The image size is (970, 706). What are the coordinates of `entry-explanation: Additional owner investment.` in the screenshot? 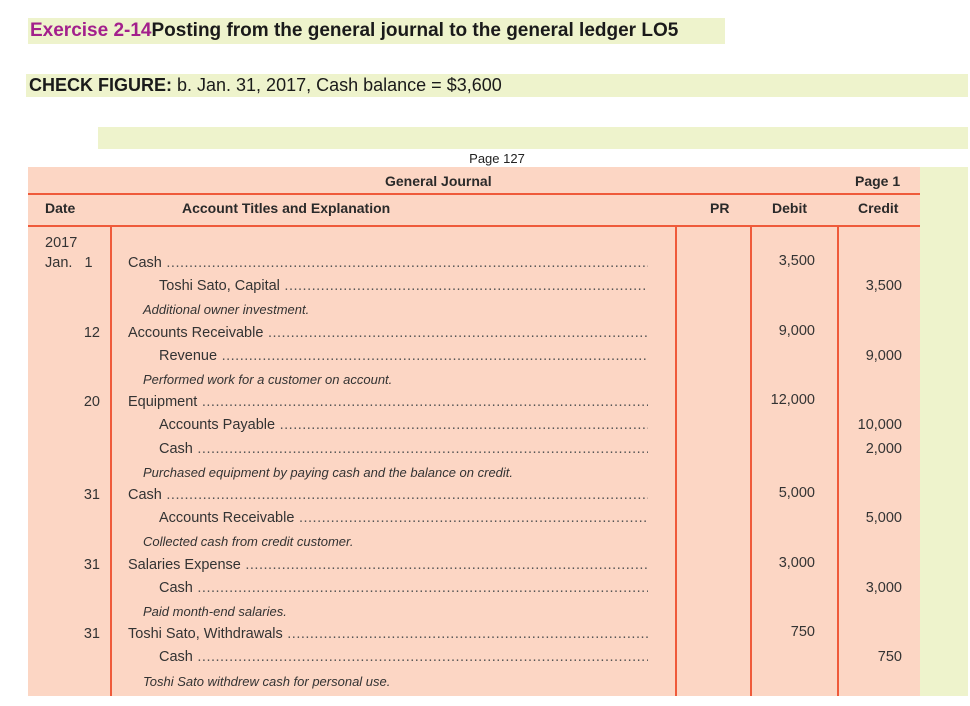 It's located at (226, 310).